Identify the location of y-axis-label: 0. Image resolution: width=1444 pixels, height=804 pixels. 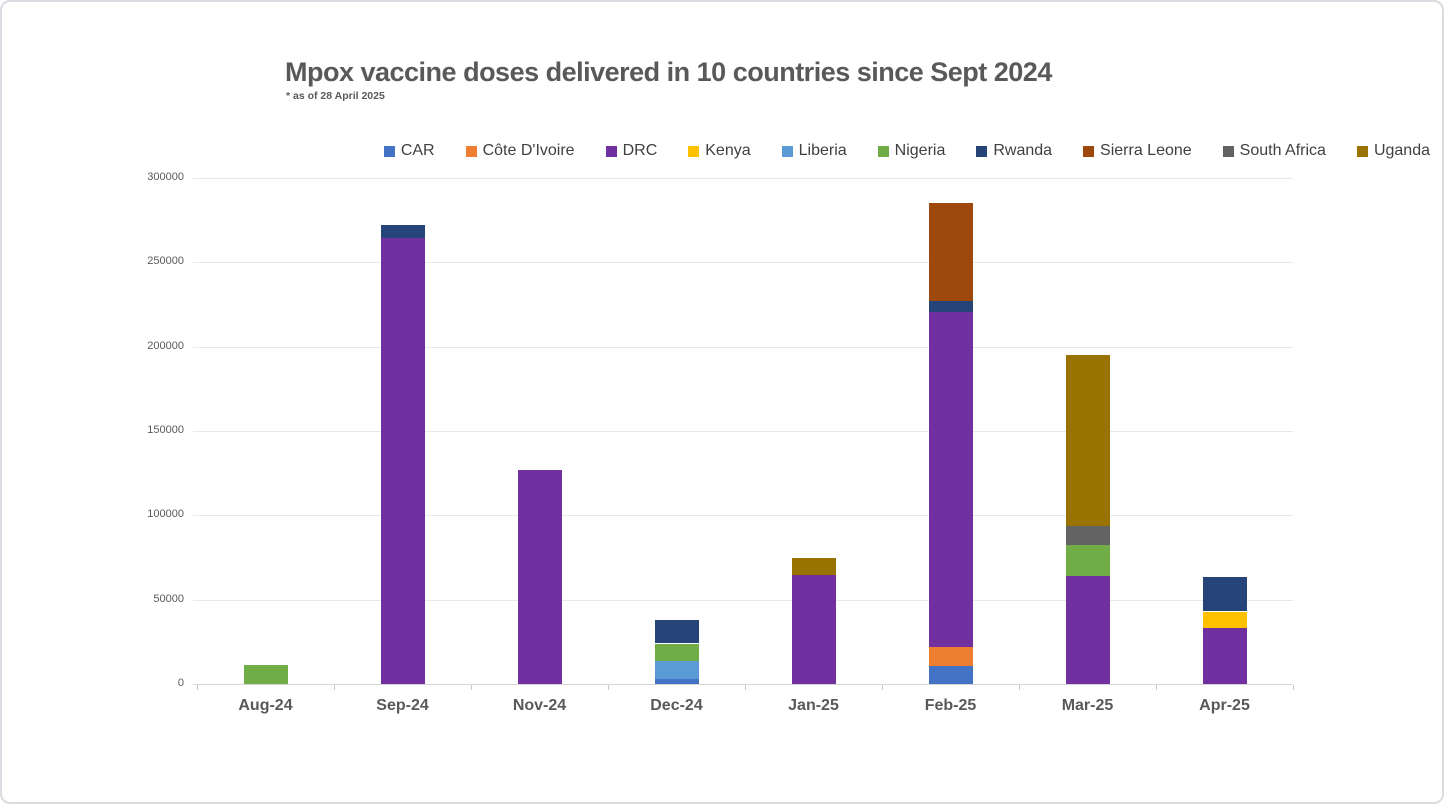
(180, 683).